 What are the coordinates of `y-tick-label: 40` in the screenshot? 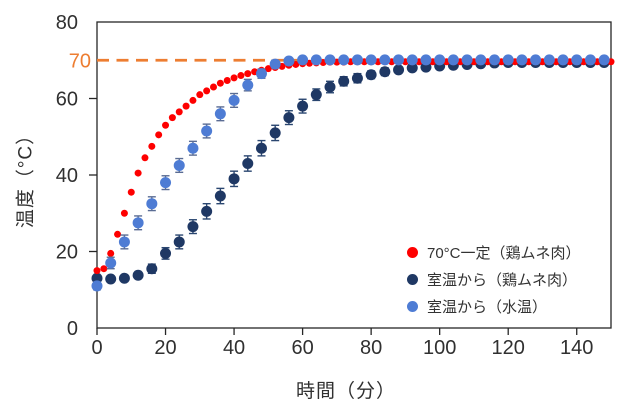 It's located at (67, 176).